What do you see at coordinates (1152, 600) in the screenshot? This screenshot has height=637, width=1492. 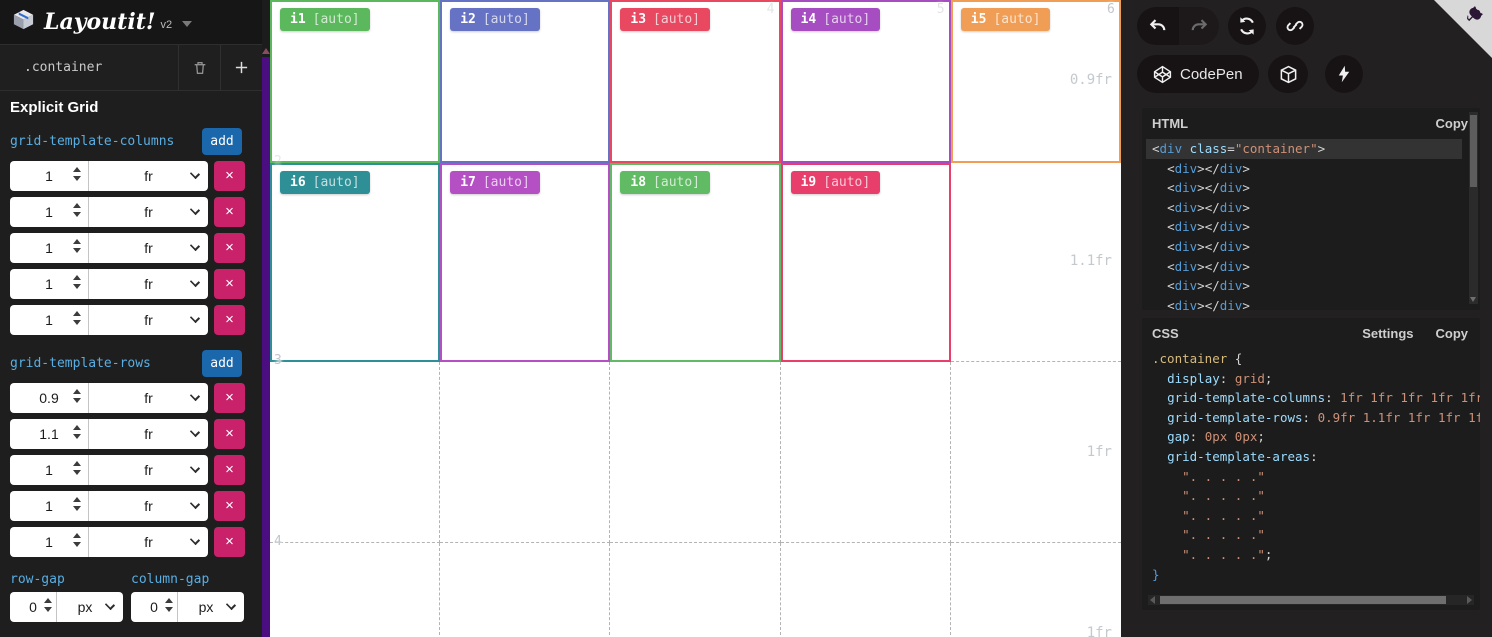 I see `scroll-left-icon` at bounding box center [1152, 600].